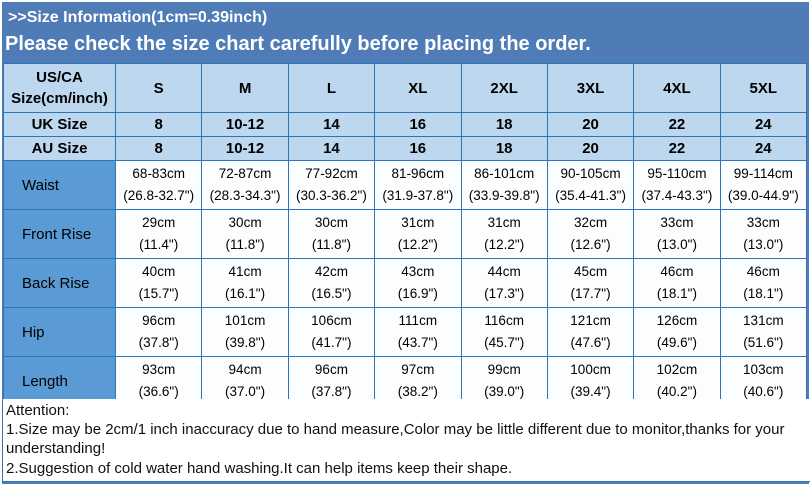 Image resolution: width=810 pixels, height=485 pixels. Describe the element at coordinates (590, 185) in the screenshot. I see `table-cell: 90-105cm (35.4-41.3")` at that location.